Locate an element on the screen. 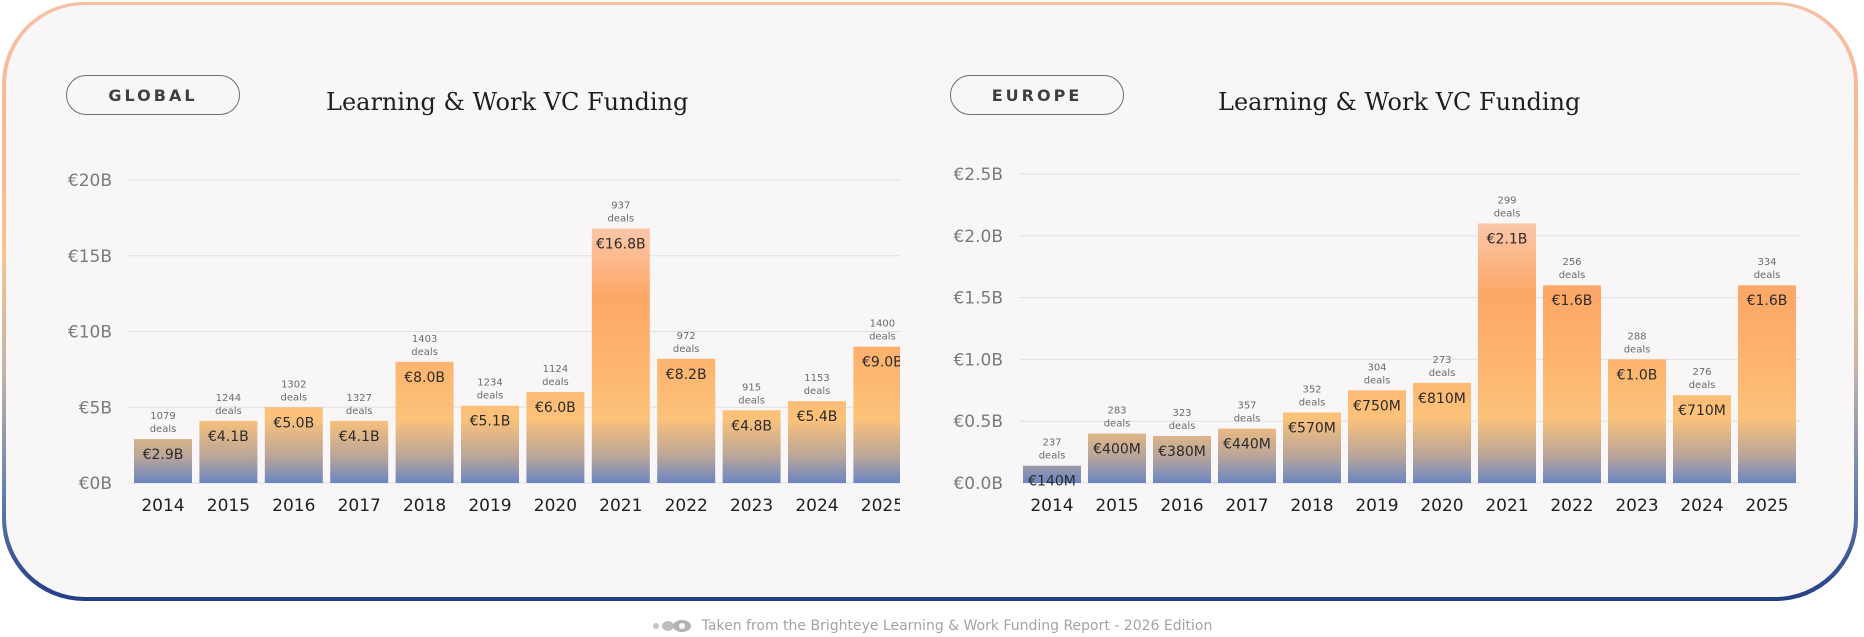  x-tick-label: 2020 is located at coordinates (1441, 506).